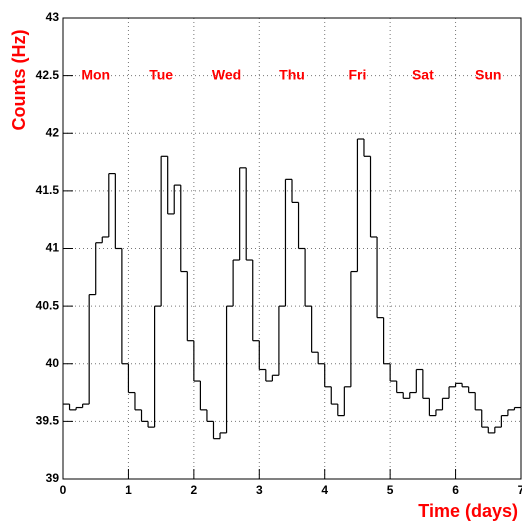  I want to click on day-label: Wed, so click(226, 74).